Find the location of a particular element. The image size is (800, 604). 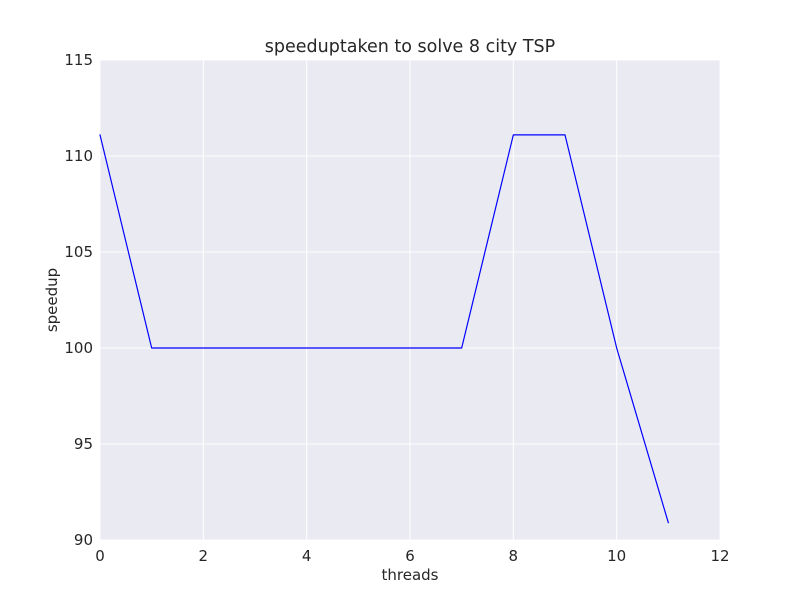

x-tick-label: 6 is located at coordinates (410, 556).